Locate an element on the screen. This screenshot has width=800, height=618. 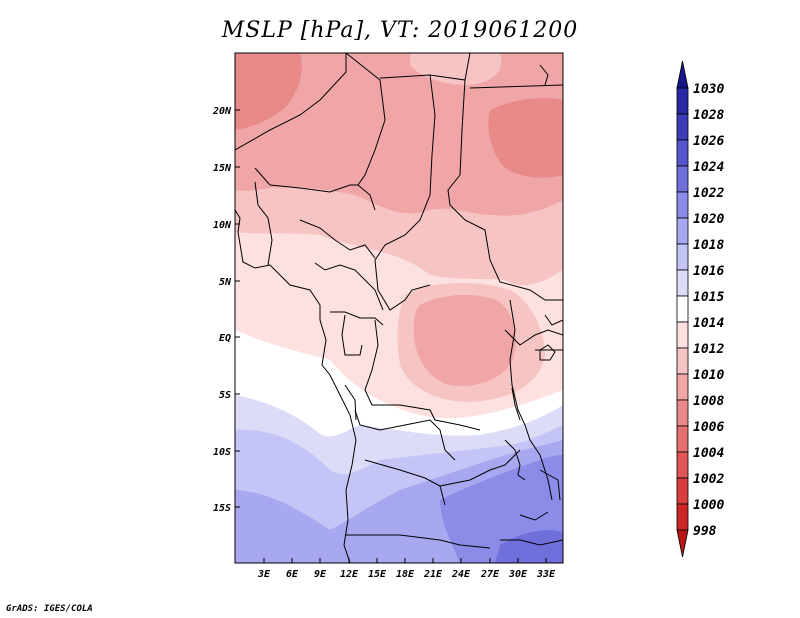
colorbar-label: 1004 is located at coordinates (708, 453).